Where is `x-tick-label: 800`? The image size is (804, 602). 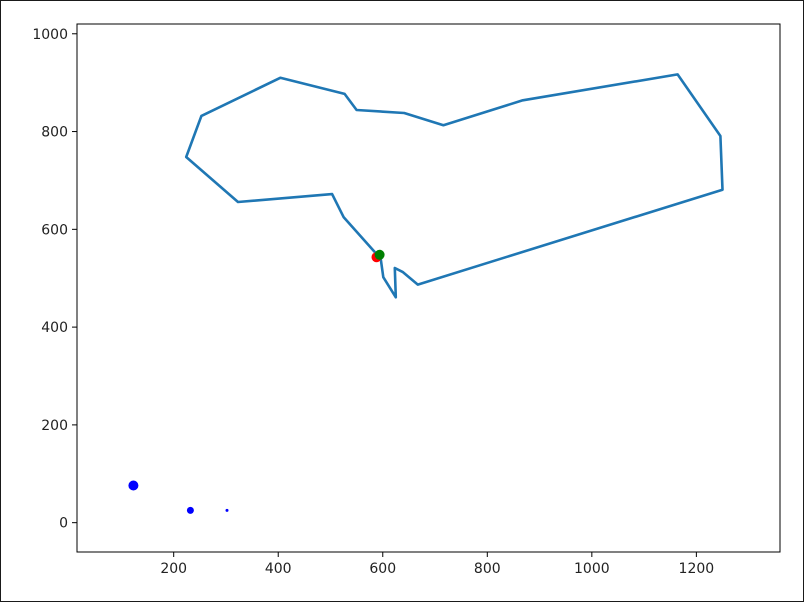
x-tick-label: 800 is located at coordinates (487, 569).